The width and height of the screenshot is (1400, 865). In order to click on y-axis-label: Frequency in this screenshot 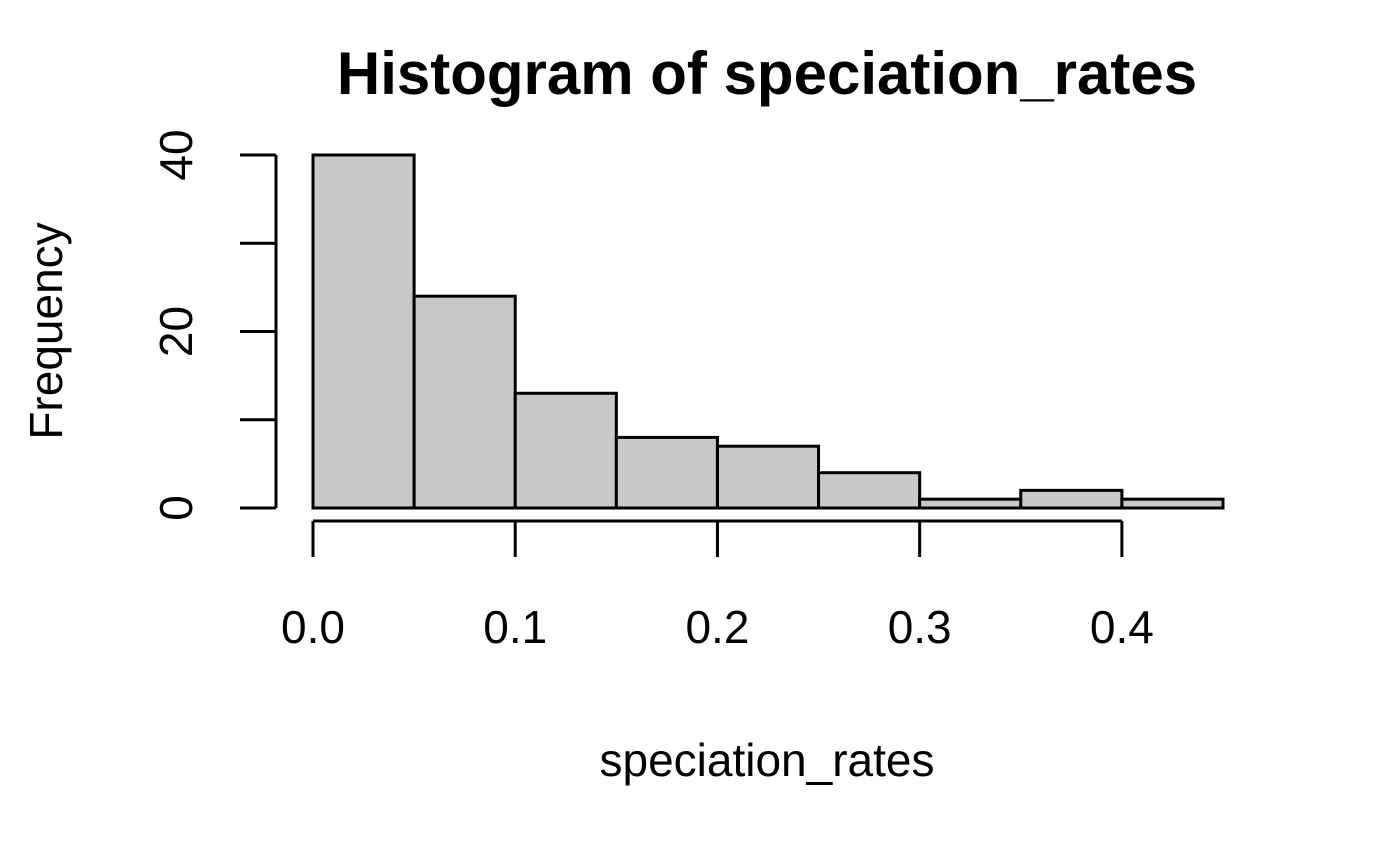, I will do `click(46, 330)`.